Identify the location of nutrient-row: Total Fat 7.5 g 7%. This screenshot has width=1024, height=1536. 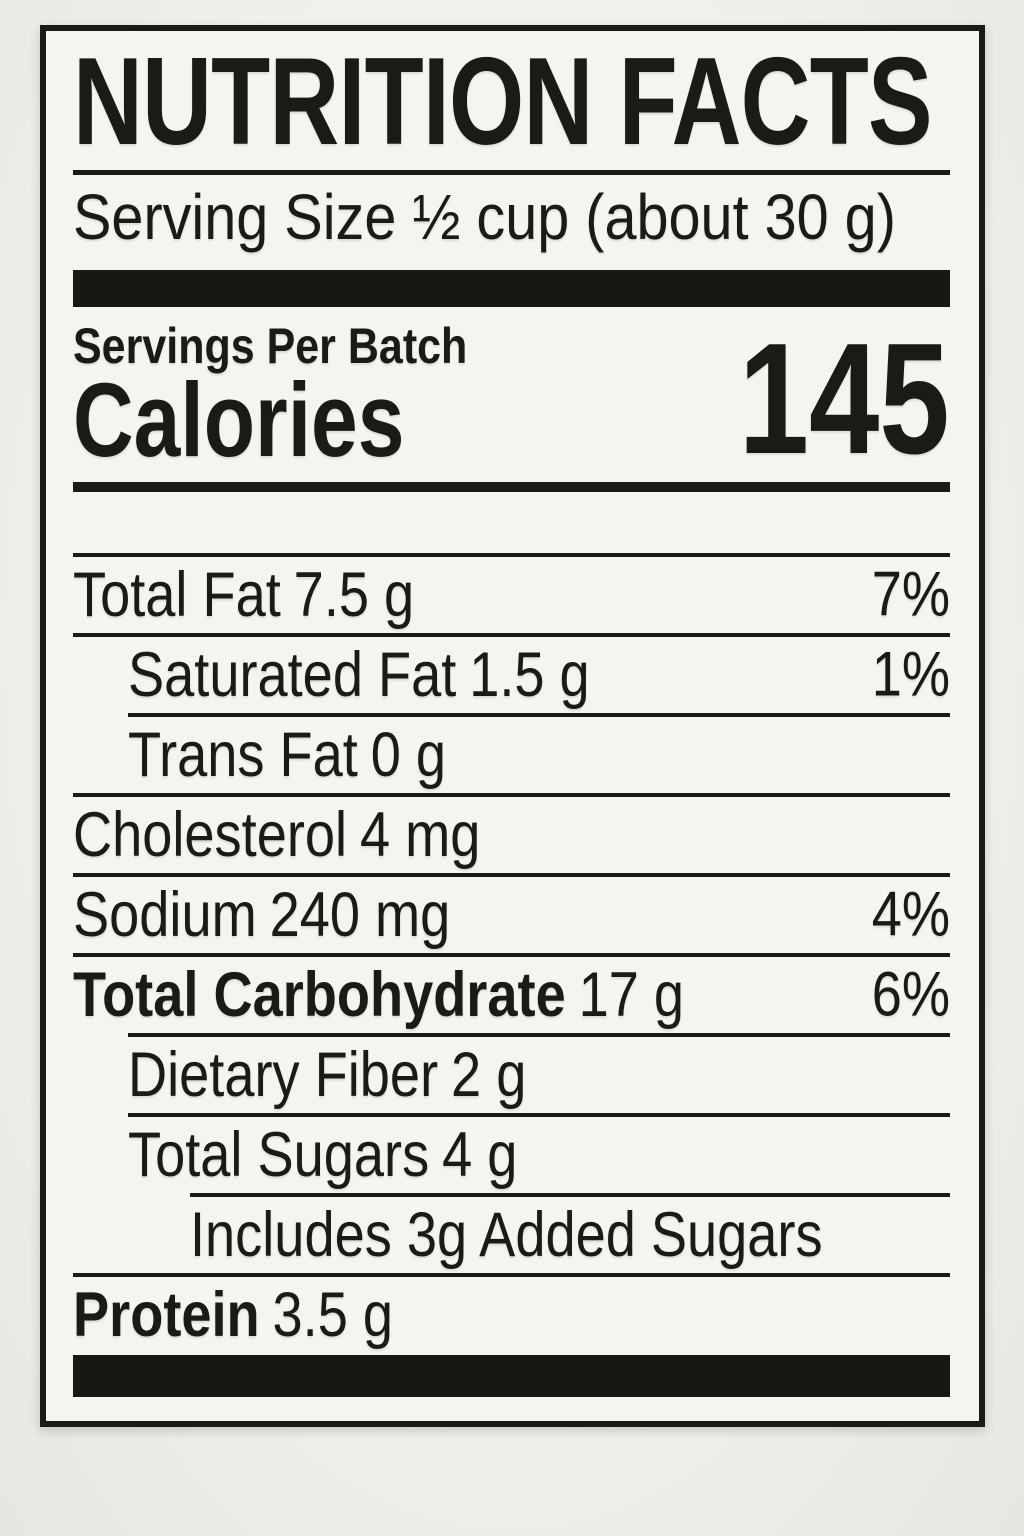
(511, 595).